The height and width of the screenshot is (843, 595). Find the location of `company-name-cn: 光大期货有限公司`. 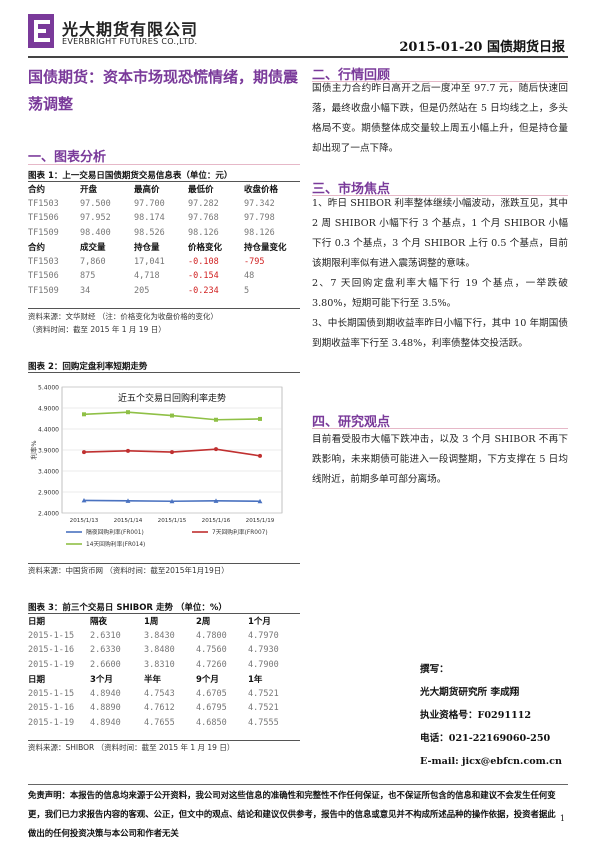

company-name-cn: 光大期货有限公司 is located at coordinates (130, 29).